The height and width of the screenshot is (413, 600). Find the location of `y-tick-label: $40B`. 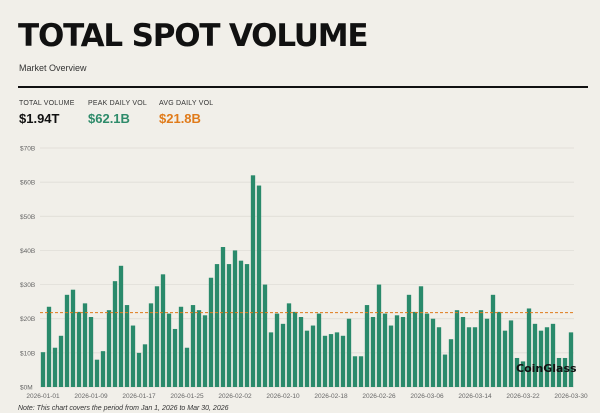

y-tick-label: $40B is located at coordinates (27, 251).